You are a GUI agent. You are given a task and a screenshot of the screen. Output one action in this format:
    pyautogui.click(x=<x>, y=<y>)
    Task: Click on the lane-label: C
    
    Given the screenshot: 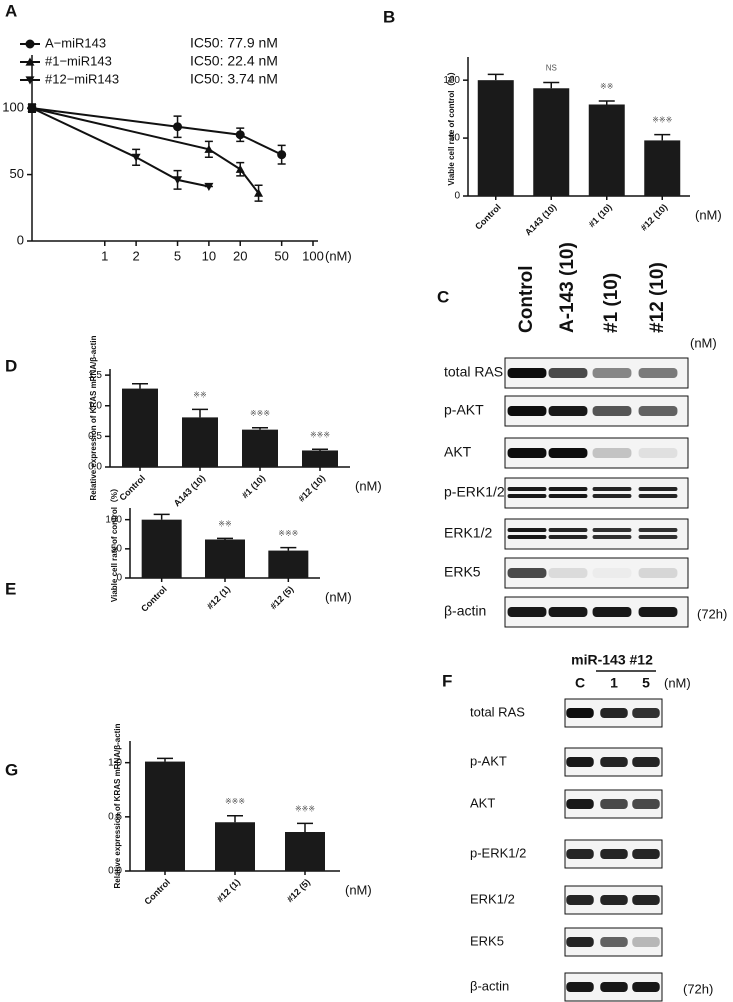 What is the action you would take?
    pyautogui.click(x=580, y=683)
    